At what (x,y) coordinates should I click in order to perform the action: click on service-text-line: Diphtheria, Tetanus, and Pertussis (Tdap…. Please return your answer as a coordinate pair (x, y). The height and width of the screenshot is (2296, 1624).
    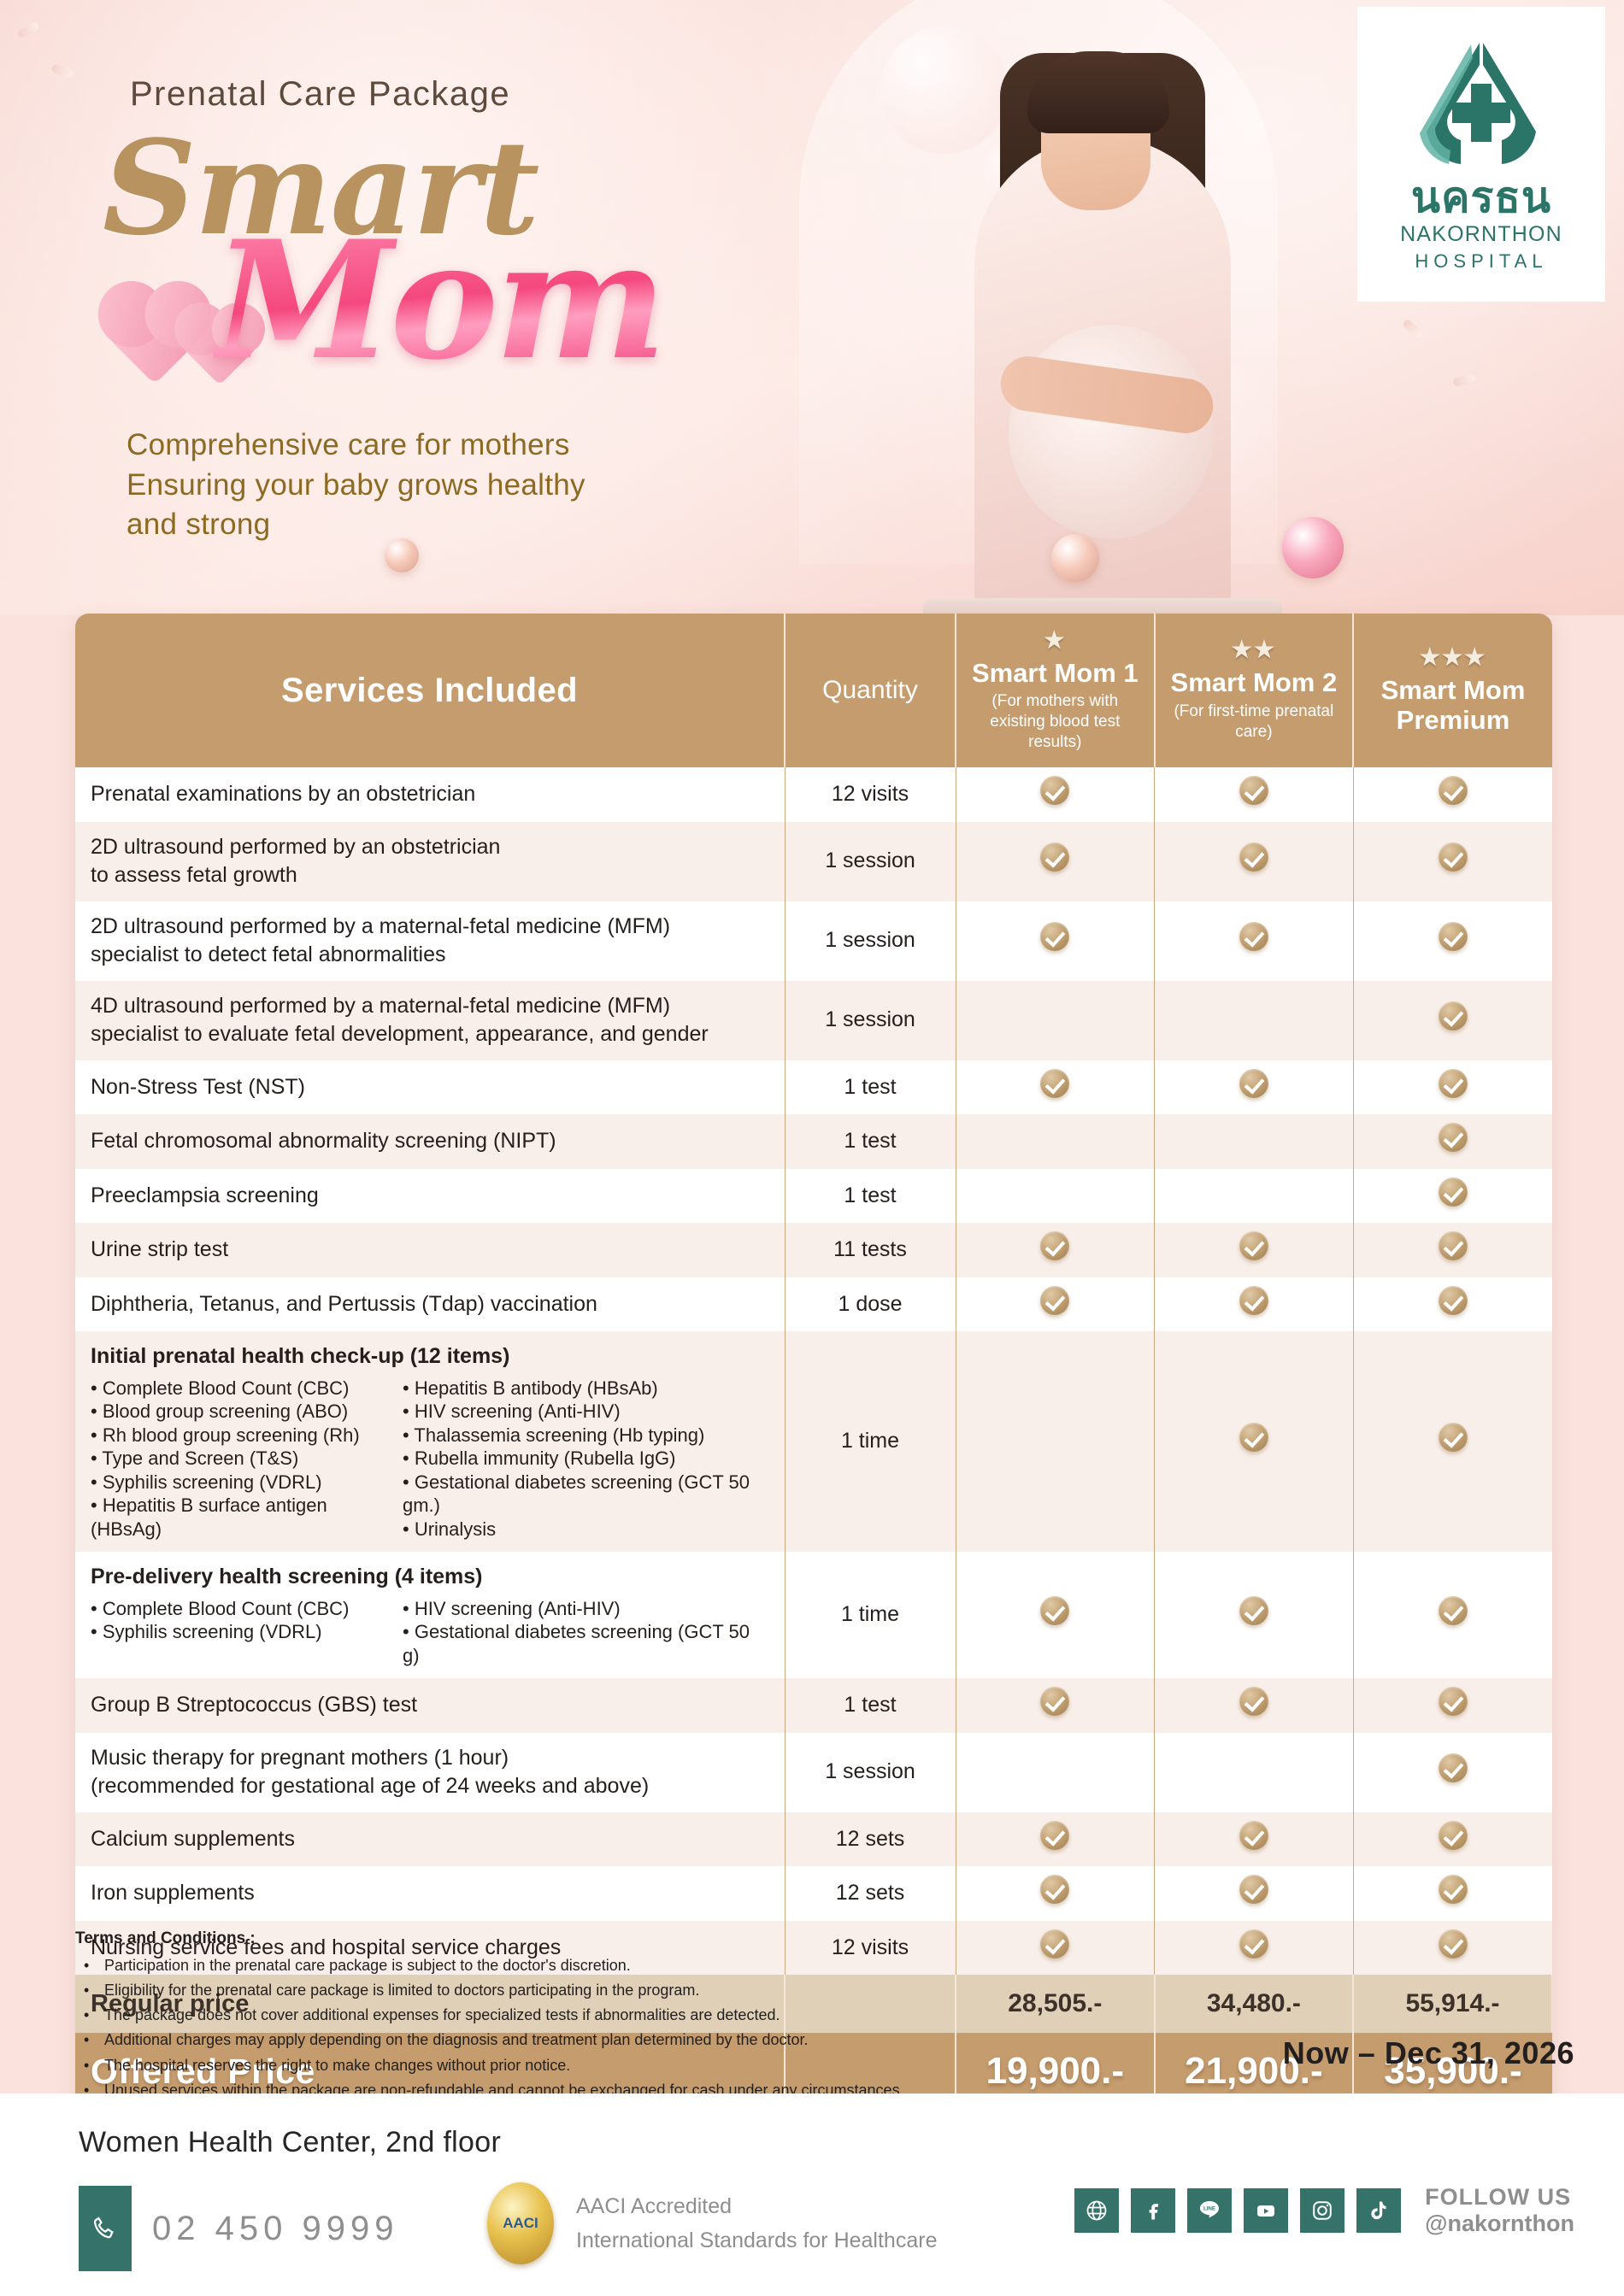
    Looking at the image, I should click on (344, 1303).